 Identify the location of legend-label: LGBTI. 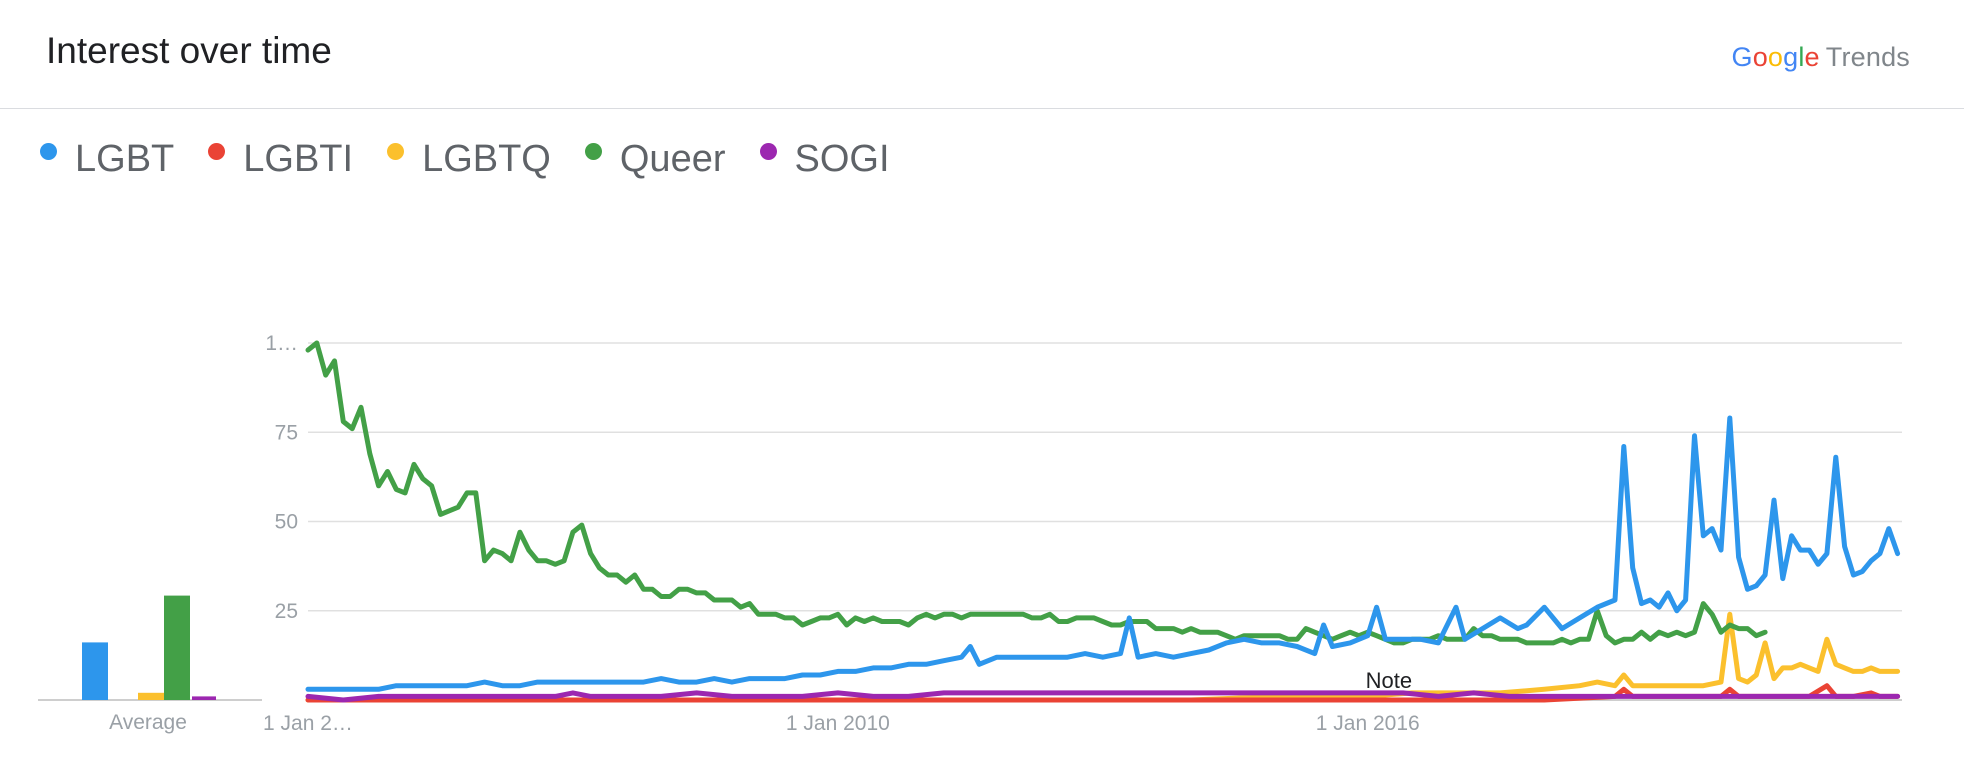
(298, 159).